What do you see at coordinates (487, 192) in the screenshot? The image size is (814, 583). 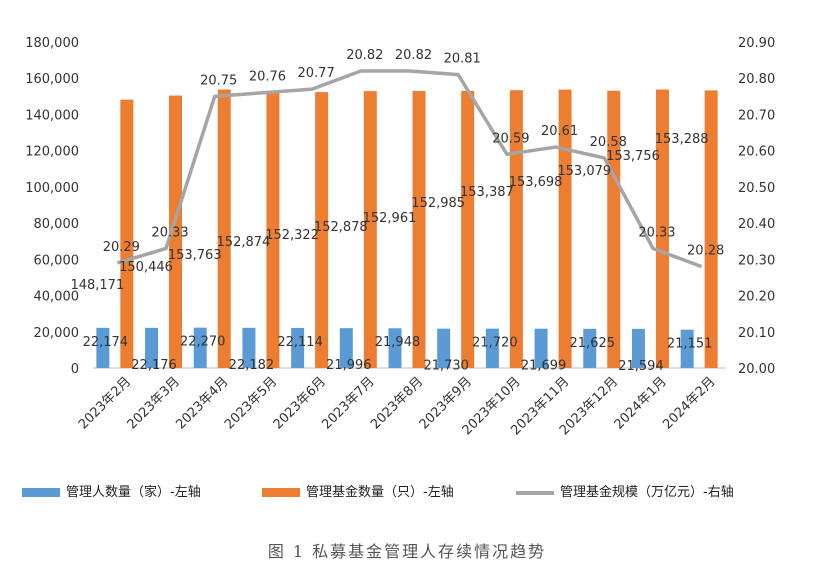 I see `data-label-funds: 153,387` at bounding box center [487, 192].